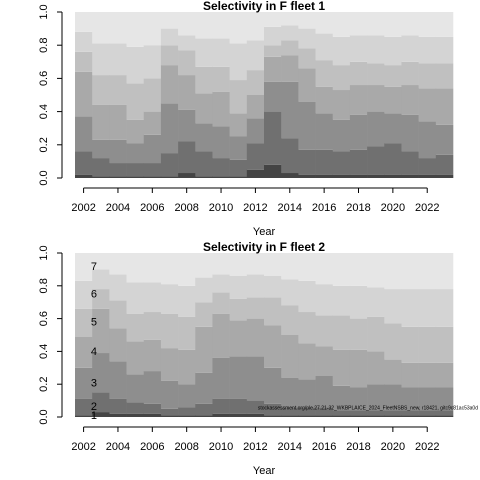 Image resolution: width=480 pixels, height=480 pixels. I want to click on x-tick-label: 2022, so click(427, 208).